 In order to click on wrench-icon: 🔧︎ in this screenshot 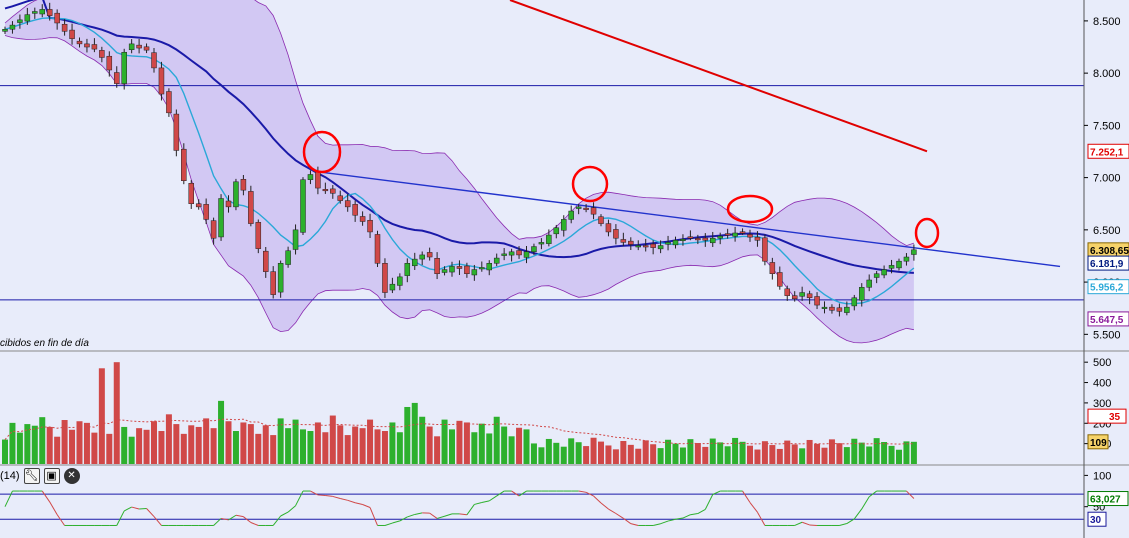, I will do `click(31, 475)`.